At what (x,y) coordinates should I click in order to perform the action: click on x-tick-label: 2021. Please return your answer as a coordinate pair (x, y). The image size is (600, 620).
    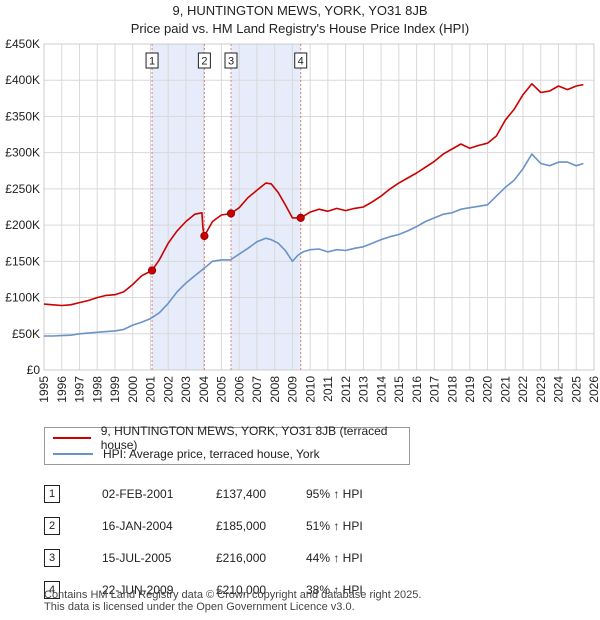
    Looking at the image, I should click on (505, 389).